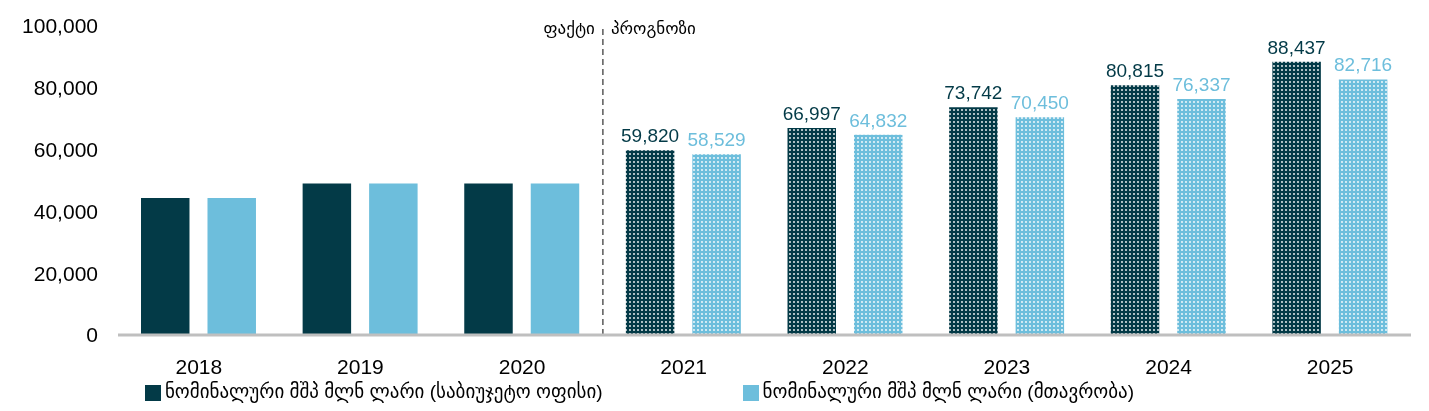 This screenshot has width=1429, height=411. Describe the element at coordinates (65, 273) in the screenshot. I see `y-tick-label: 20,000` at that location.